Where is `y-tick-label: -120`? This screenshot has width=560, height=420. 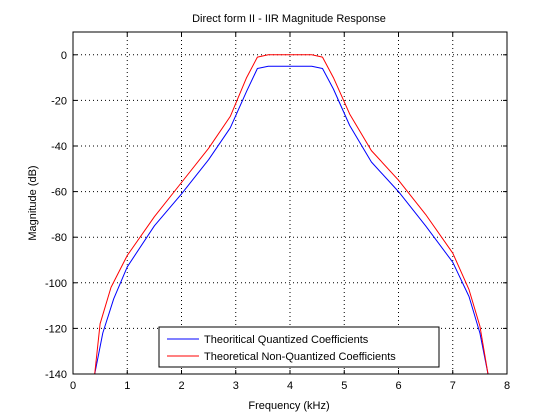
y-tick-label: -120 is located at coordinates (56, 329).